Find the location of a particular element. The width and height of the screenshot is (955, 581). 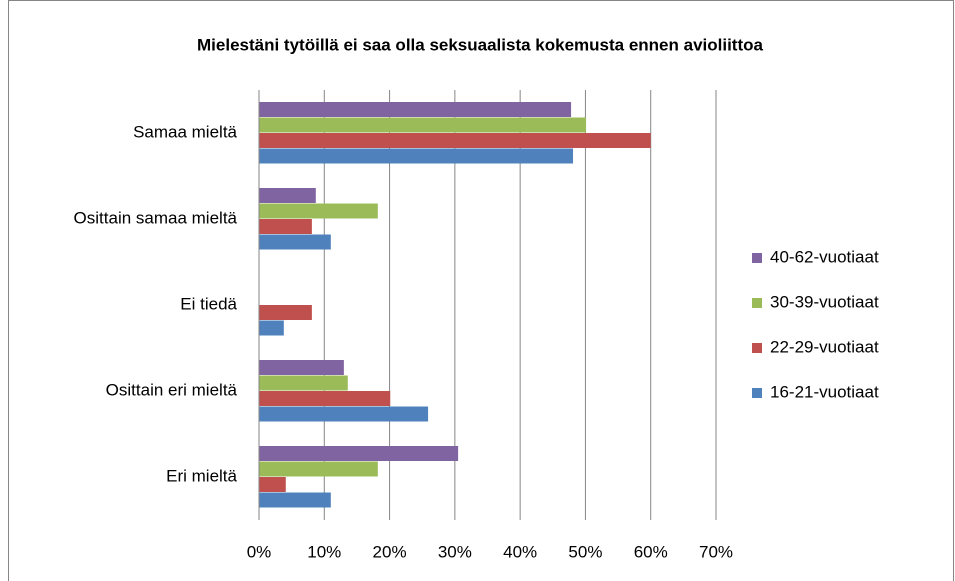

legend-label: 40-62-vuotiaat is located at coordinates (824, 256).